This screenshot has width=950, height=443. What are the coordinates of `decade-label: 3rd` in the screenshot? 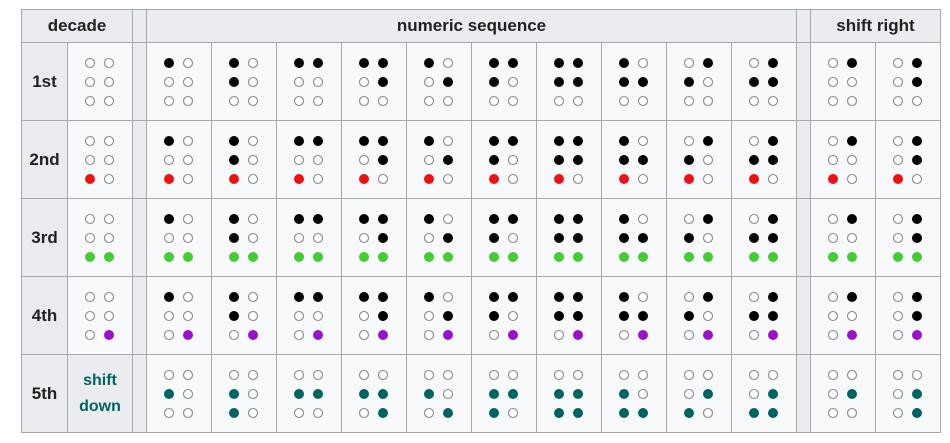 It's located at (44, 237).